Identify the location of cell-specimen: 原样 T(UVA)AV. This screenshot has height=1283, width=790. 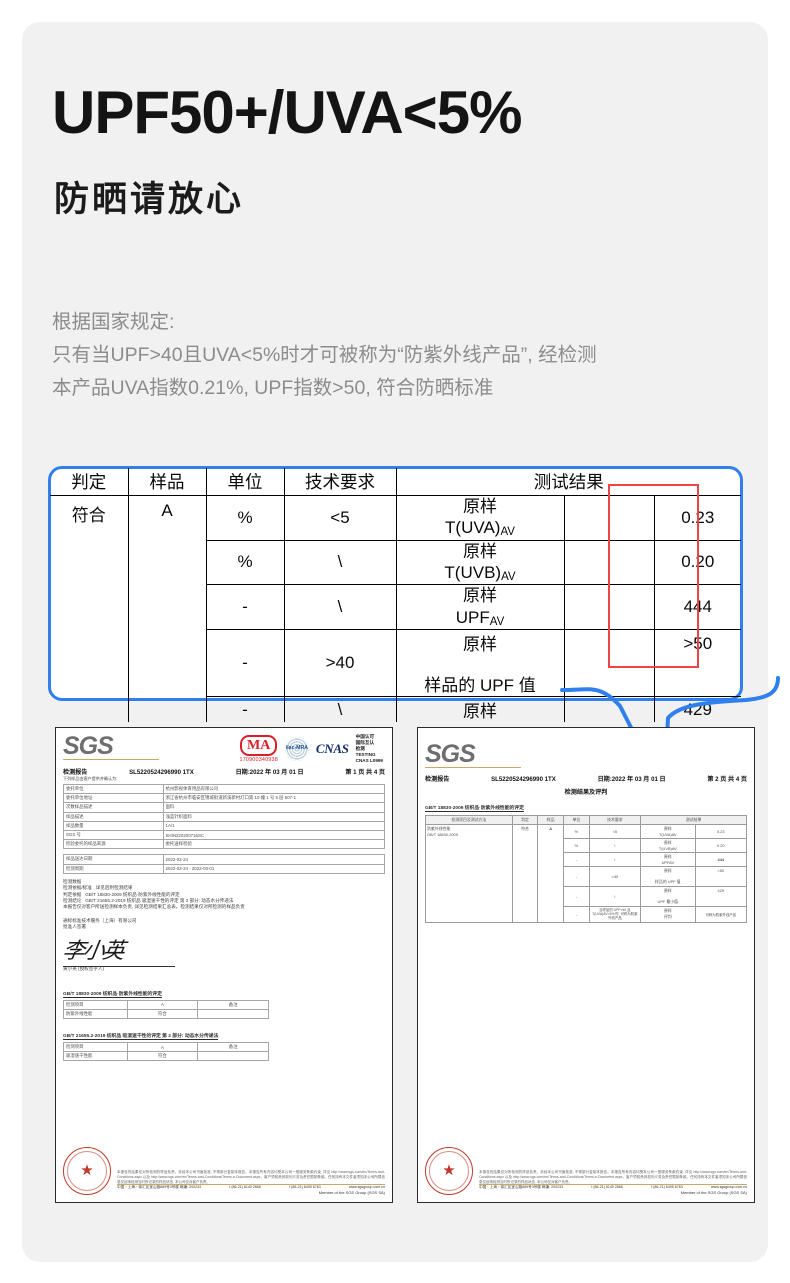
(480, 518).